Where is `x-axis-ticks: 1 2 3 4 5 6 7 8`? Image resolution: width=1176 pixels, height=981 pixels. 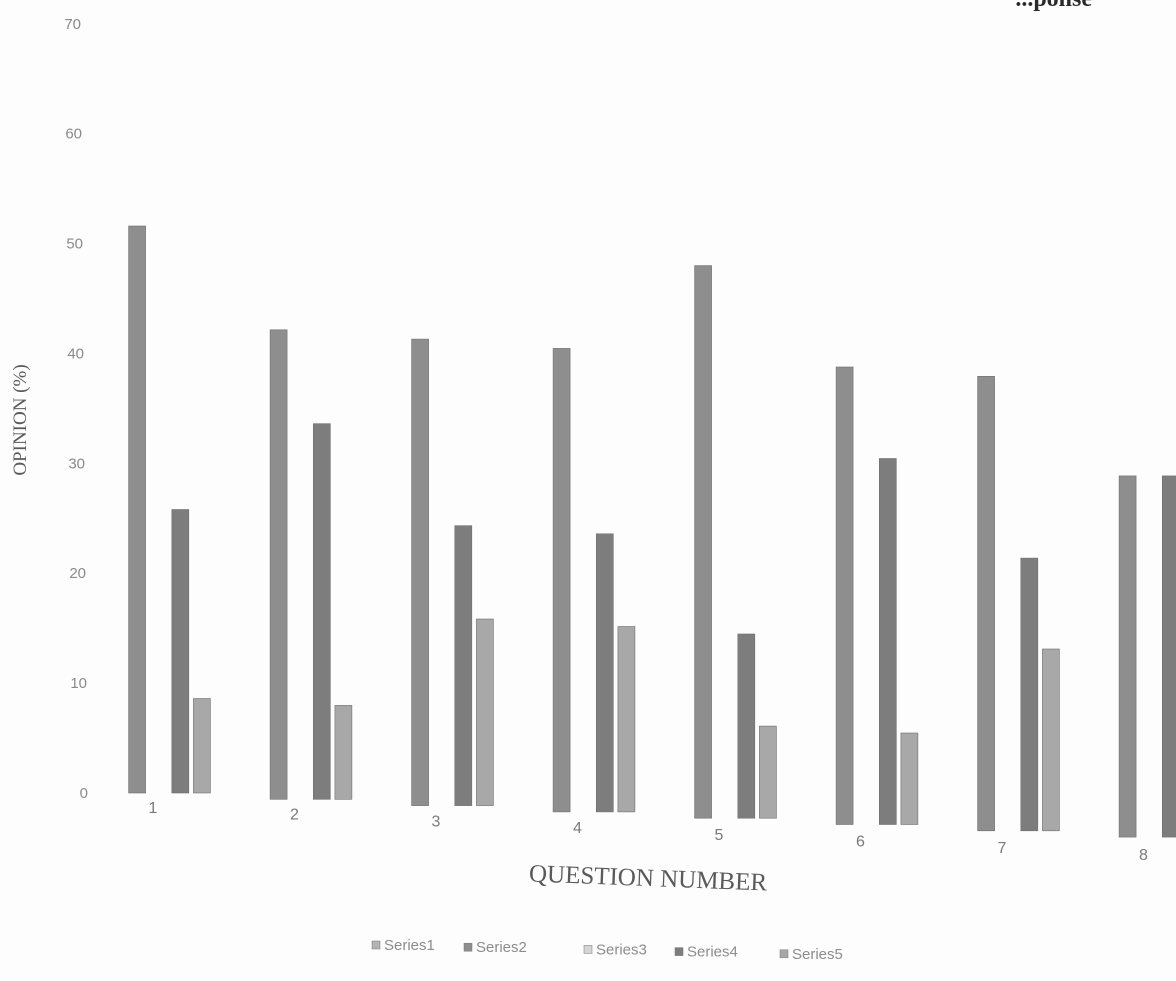 x-axis-ticks: 1 2 3 4 5 6 7 8 is located at coordinates (649, 832).